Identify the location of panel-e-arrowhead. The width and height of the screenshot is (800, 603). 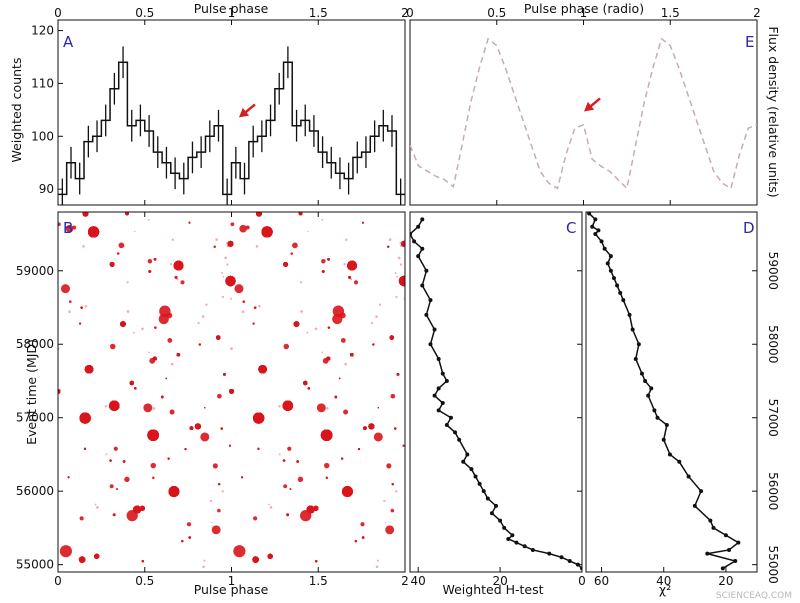
(589, 106).